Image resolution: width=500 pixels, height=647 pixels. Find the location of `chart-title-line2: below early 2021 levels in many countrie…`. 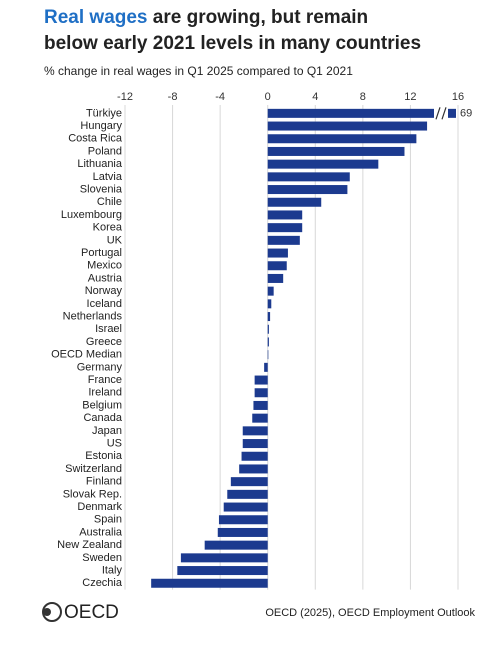

chart-title-line2: below early 2021 levels in many countrie… is located at coordinates (232, 43).